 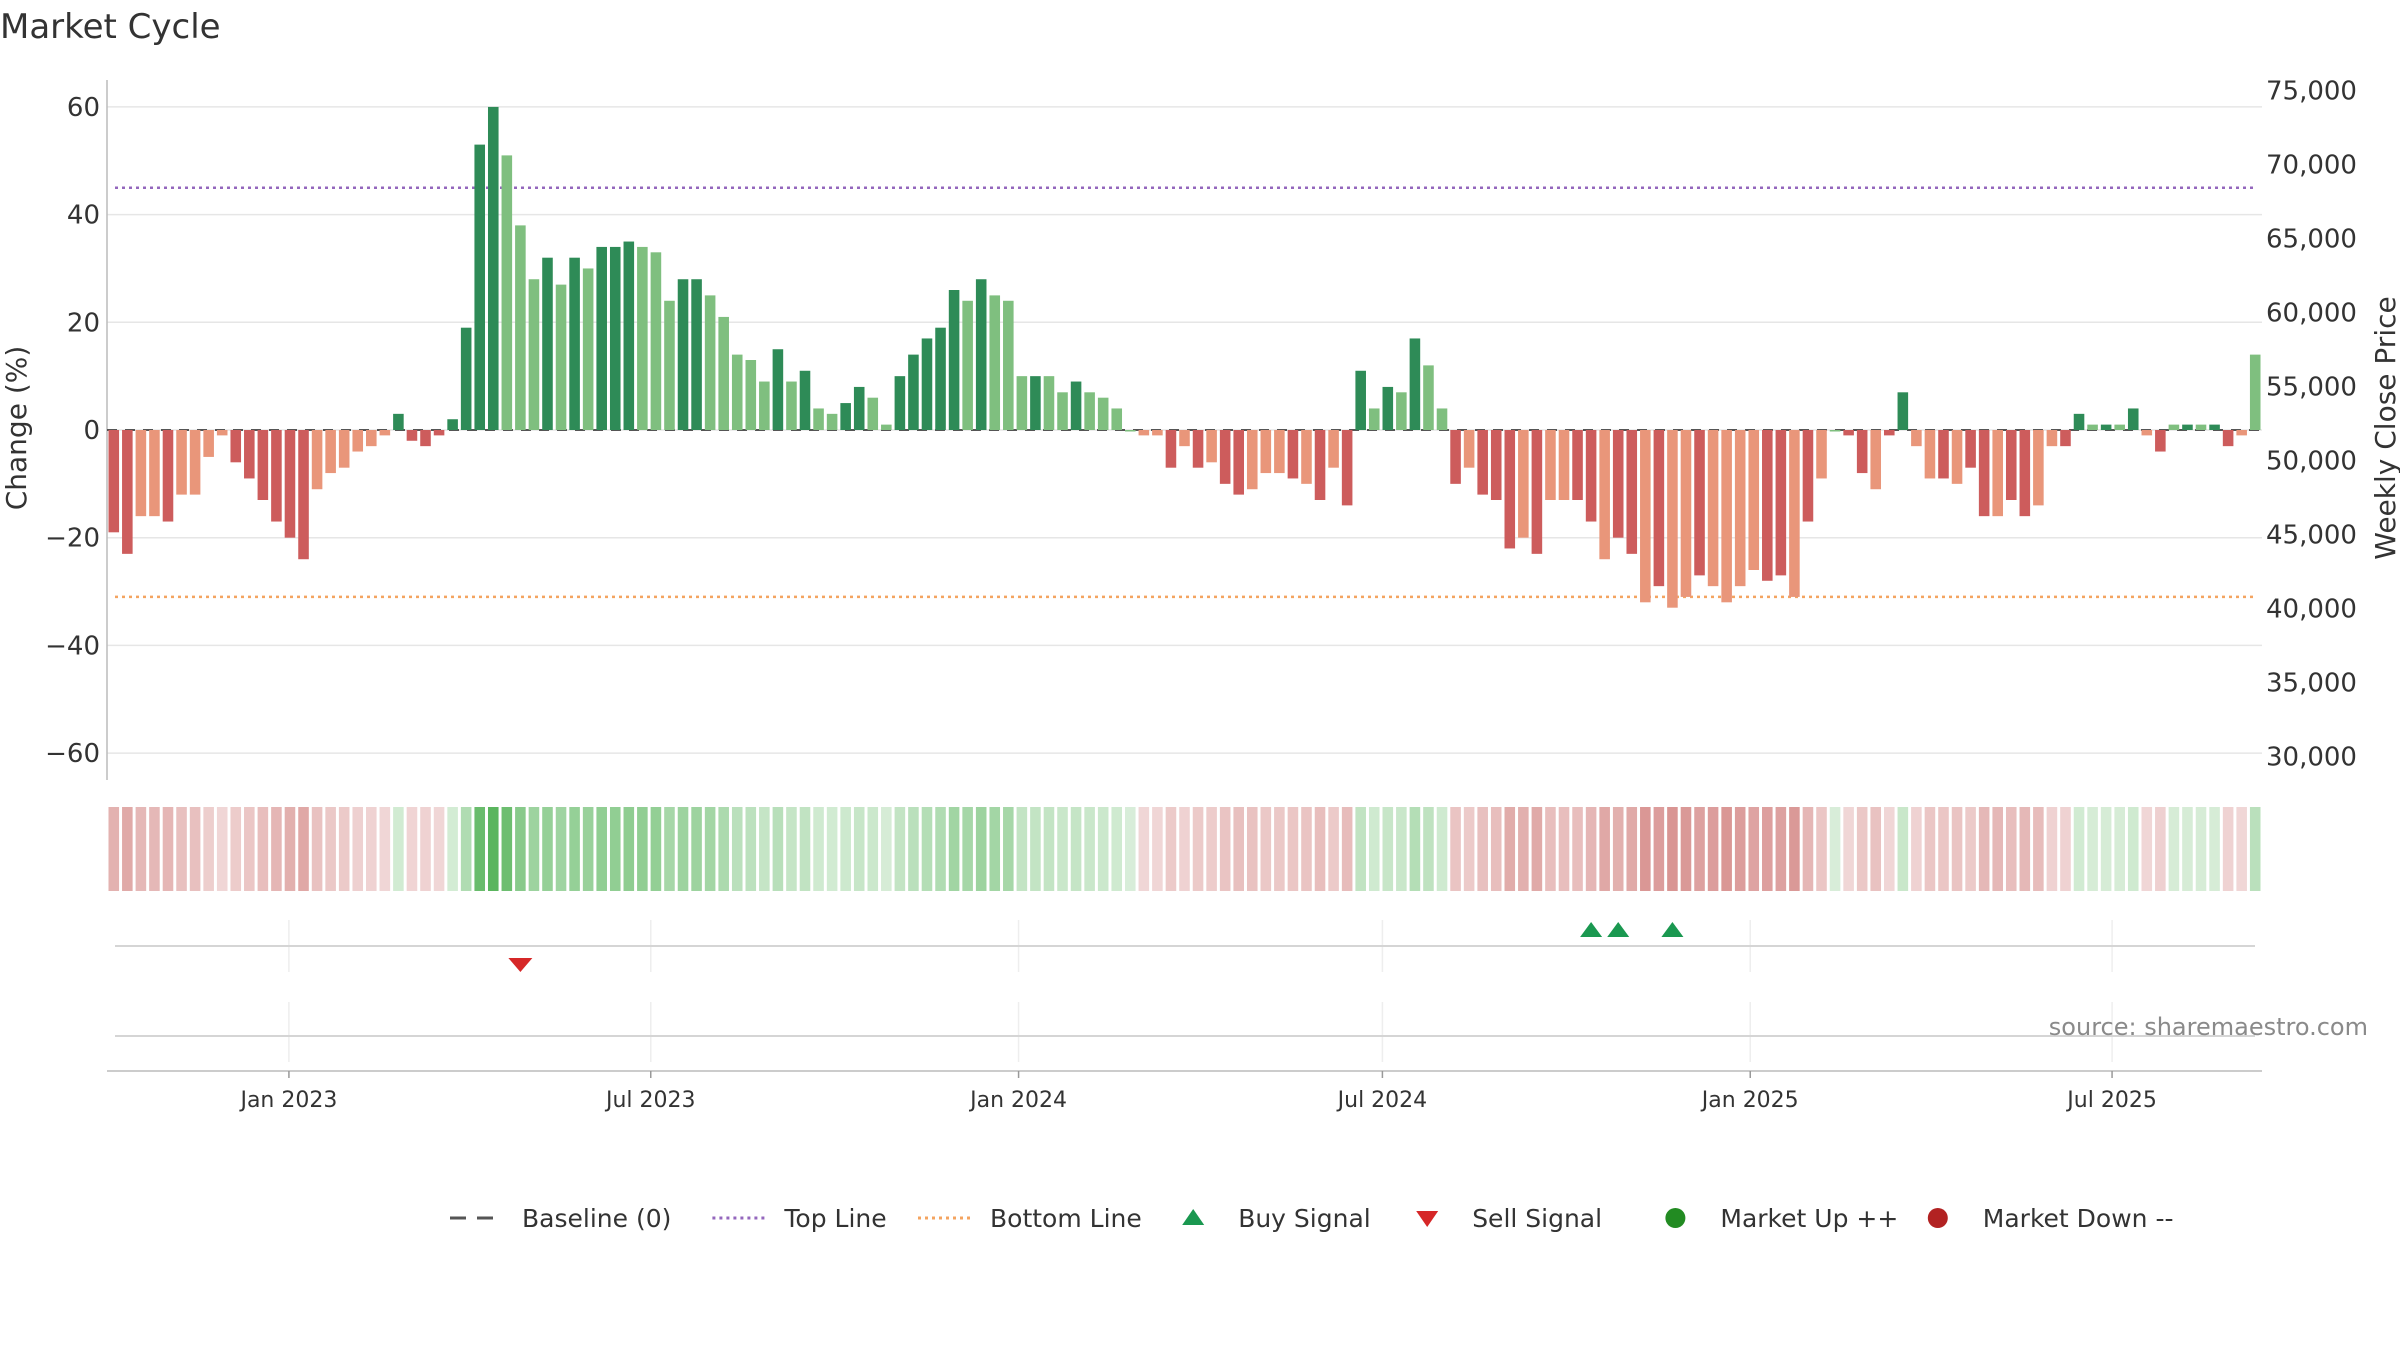 I want to click on x-tick-label: Jul 2023, so click(x=650, y=1100).